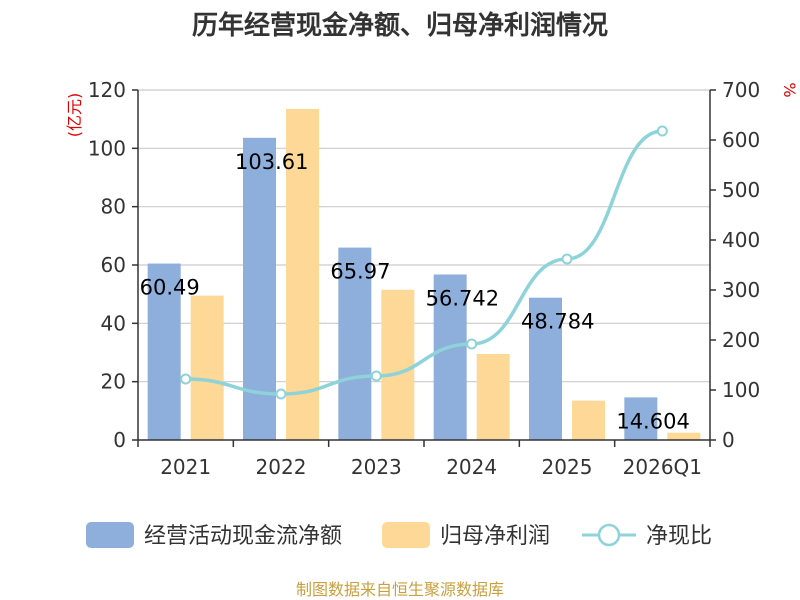 The height and width of the screenshot is (600, 800). What do you see at coordinates (113, 265) in the screenshot?
I see `left-tick-label: 60` at bounding box center [113, 265].